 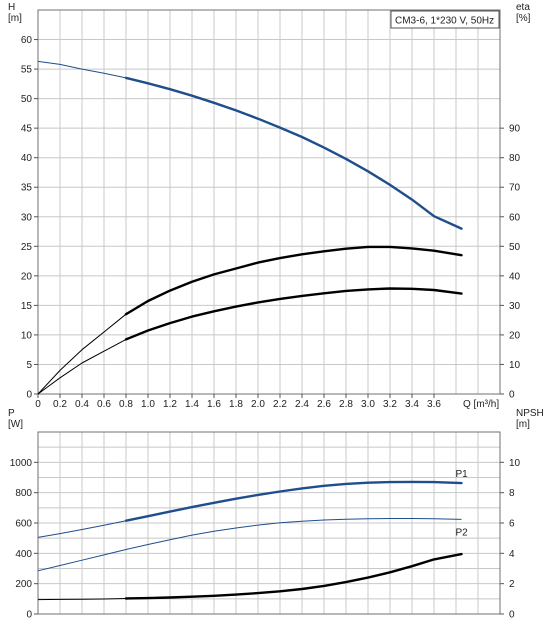 I want to click on title-box-frame, so click(x=445, y=19).